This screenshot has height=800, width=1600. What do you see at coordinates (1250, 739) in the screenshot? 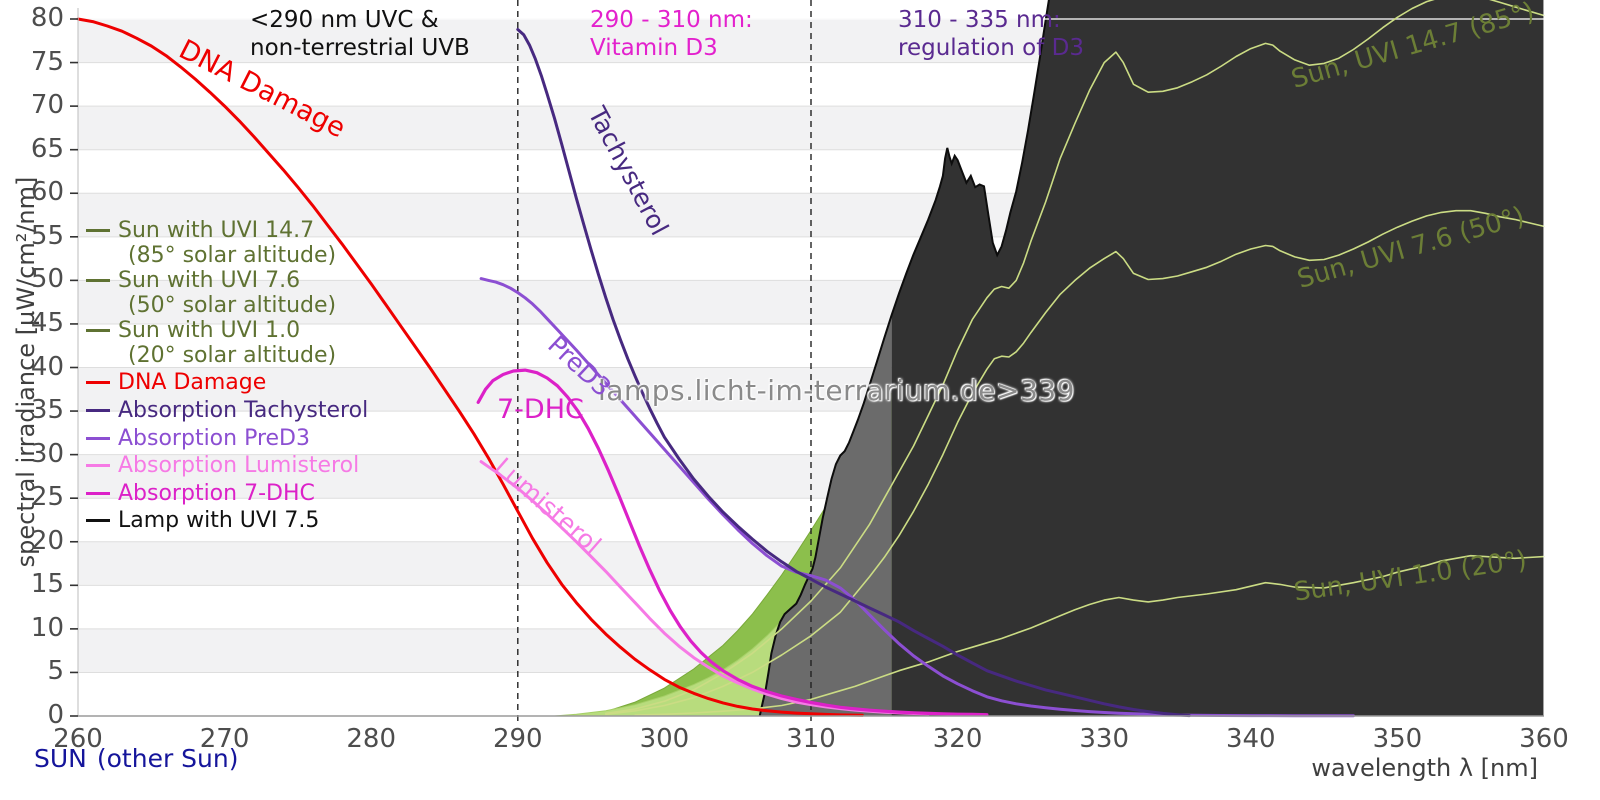
I see `x-tick-label: 340` at bounding box center [1250, 739].